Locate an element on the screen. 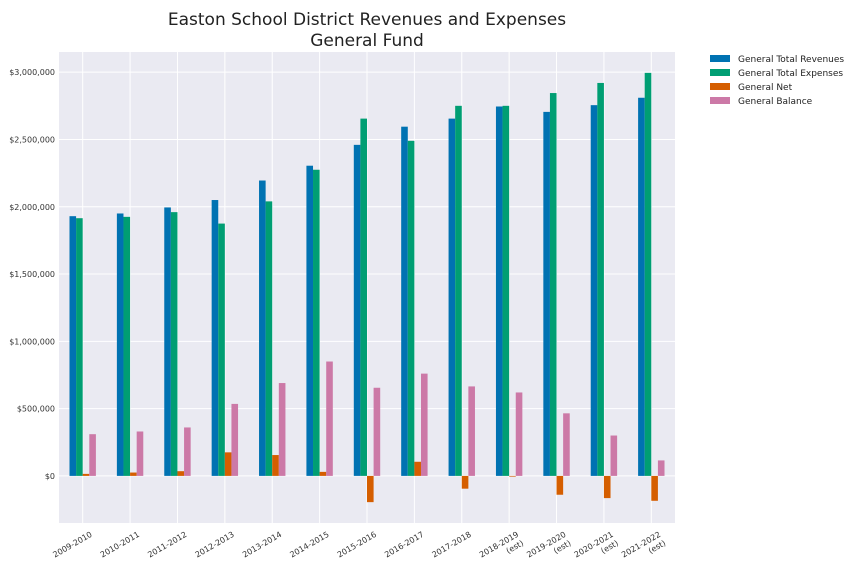 This screenshot has height=576, width=864. chart-subtitle: General Fund is located at coordinates (367, 41).